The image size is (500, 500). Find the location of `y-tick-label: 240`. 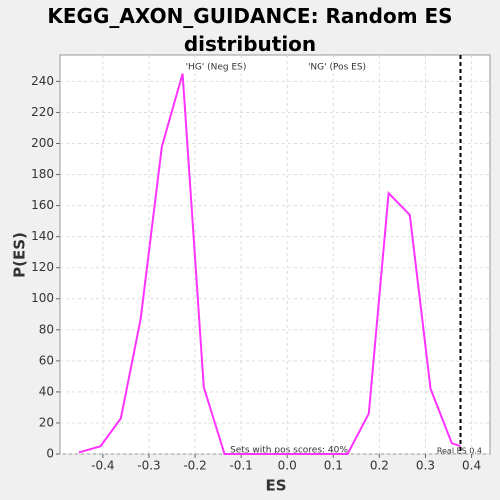

y-tick-label: 240 is located at coordinates (42, 81).